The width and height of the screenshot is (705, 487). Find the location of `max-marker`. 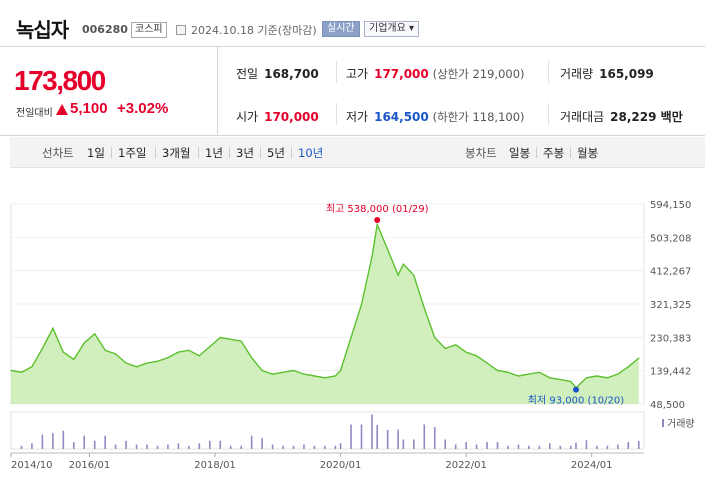

max-marker is located at coordinates (377, 220).